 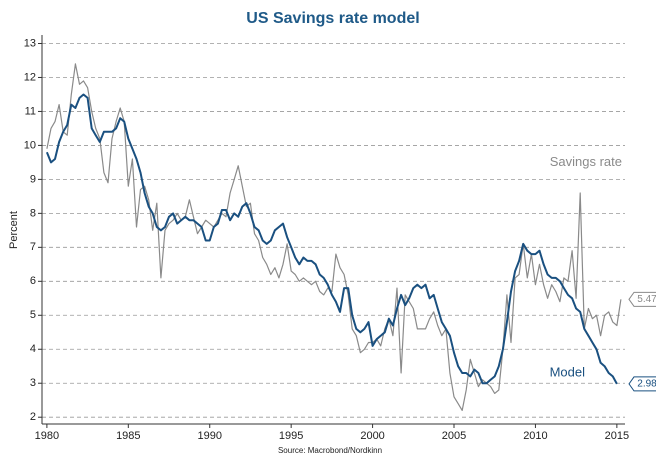 I want to click on source: Source: Macrobond/Nordkinn, so click(x=330, y=450).